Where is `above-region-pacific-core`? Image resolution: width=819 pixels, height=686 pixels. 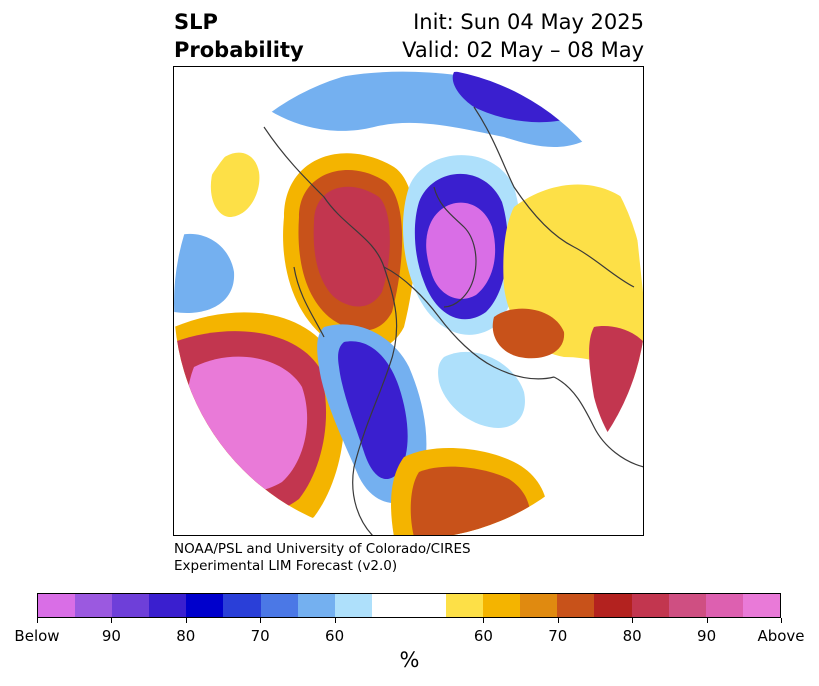
above-region-pacific-core is located at coordinates (247, 424).